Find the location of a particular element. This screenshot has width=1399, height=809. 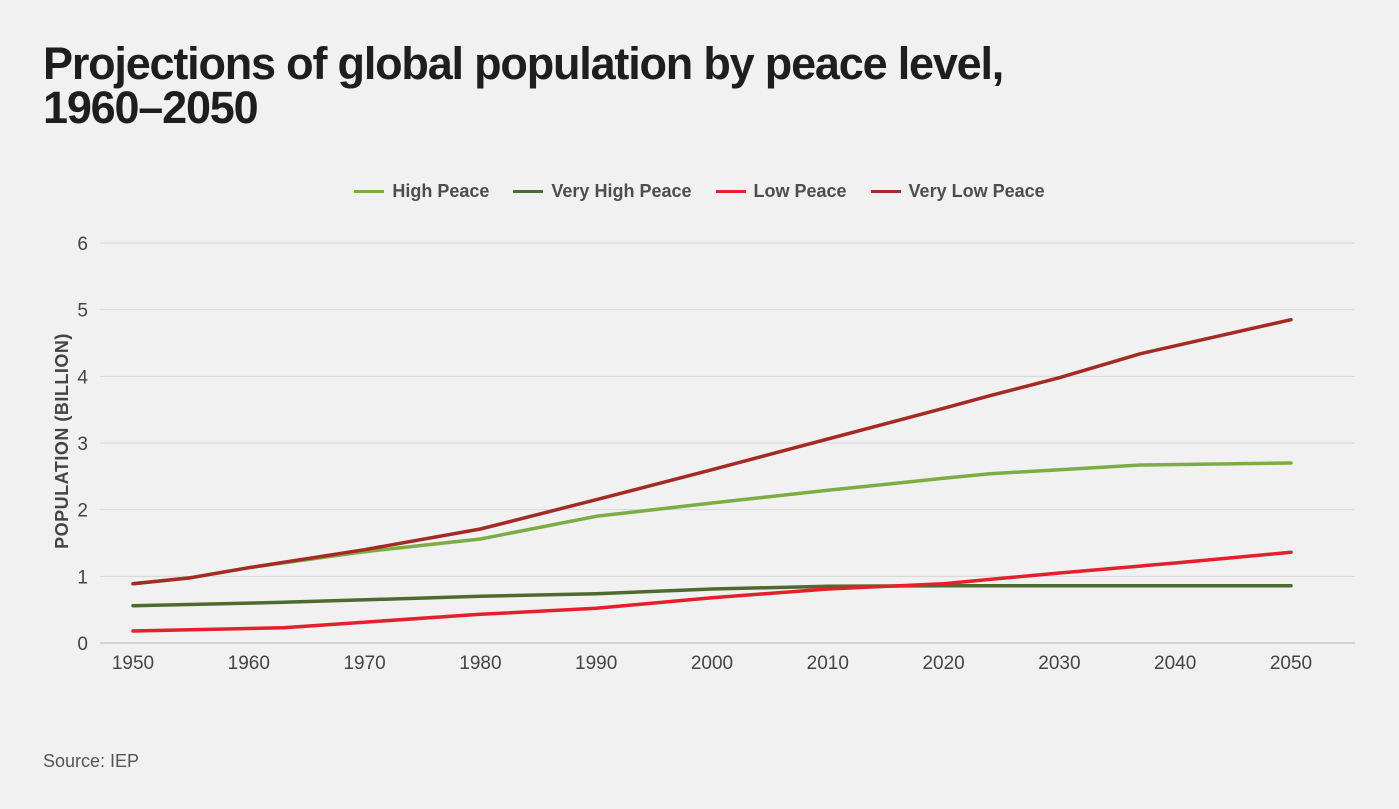

x-tick-label: 2040 is located at coordinates (1175, 663).